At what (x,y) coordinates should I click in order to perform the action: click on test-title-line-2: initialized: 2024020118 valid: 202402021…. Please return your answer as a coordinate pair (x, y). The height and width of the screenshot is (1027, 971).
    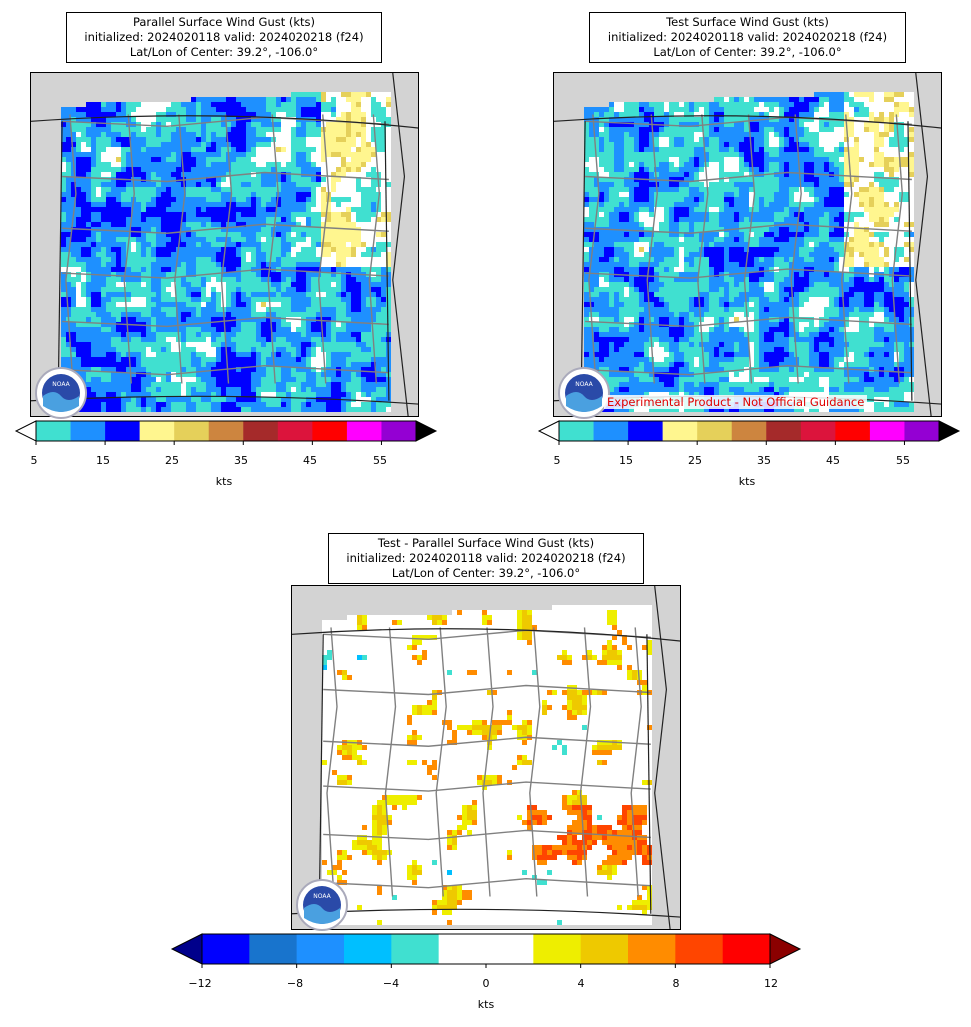
    Looking at the image, I should click on (747, 37).